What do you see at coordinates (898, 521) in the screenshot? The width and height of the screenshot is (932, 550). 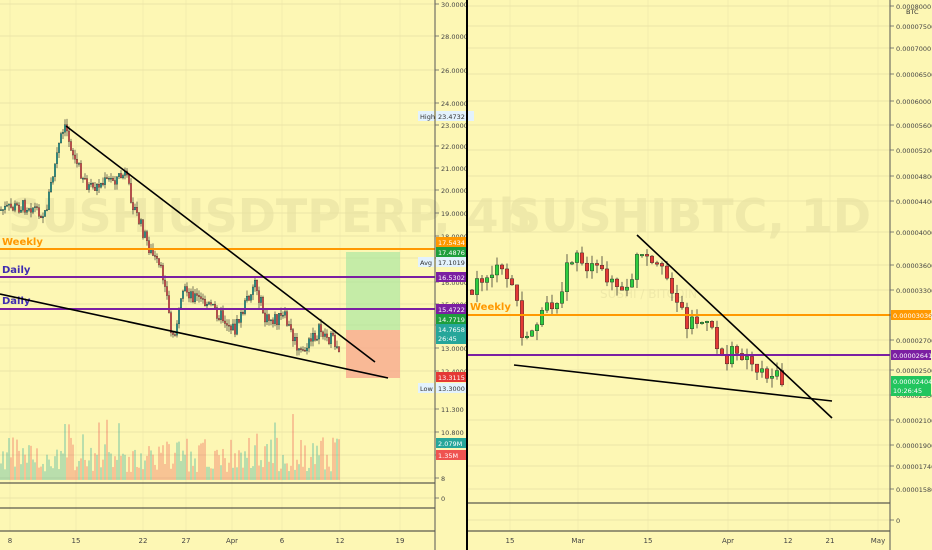 I see `right-price-tick-label: 0` at bounding box center [898, 521].